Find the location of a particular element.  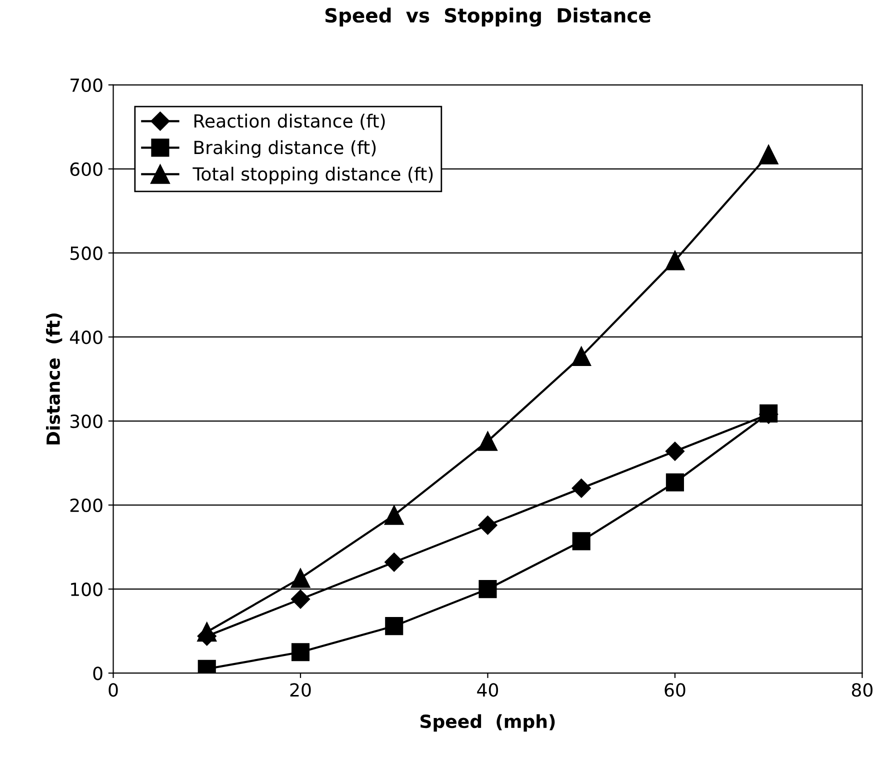

y-tick-label: 500 is located at coordinates (86, 253).